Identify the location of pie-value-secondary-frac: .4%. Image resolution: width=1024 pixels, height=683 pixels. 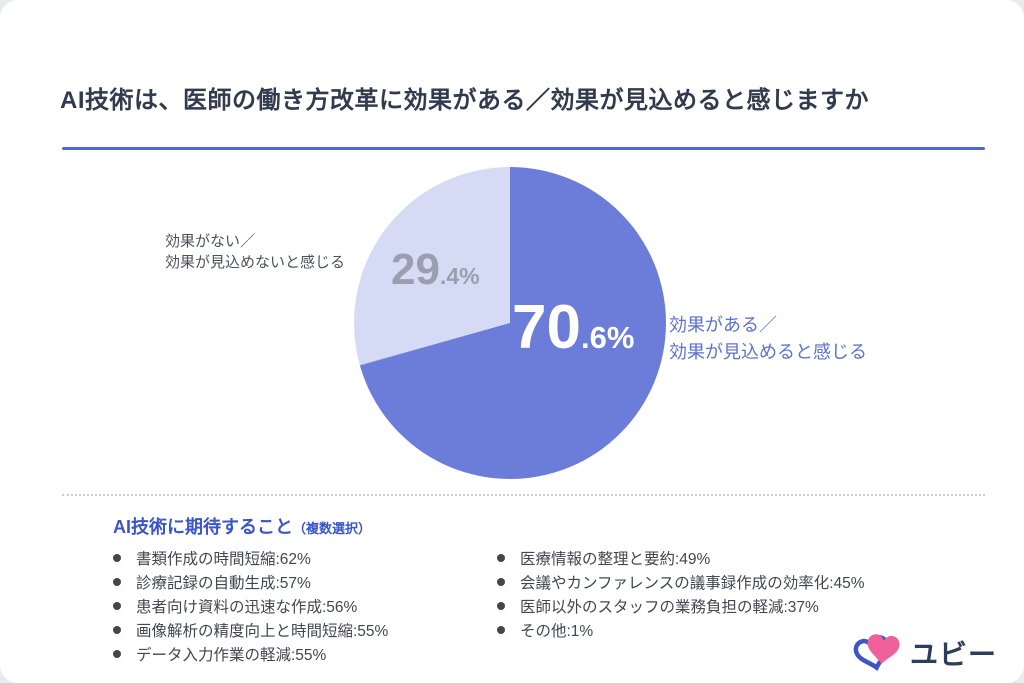
(459, 276).